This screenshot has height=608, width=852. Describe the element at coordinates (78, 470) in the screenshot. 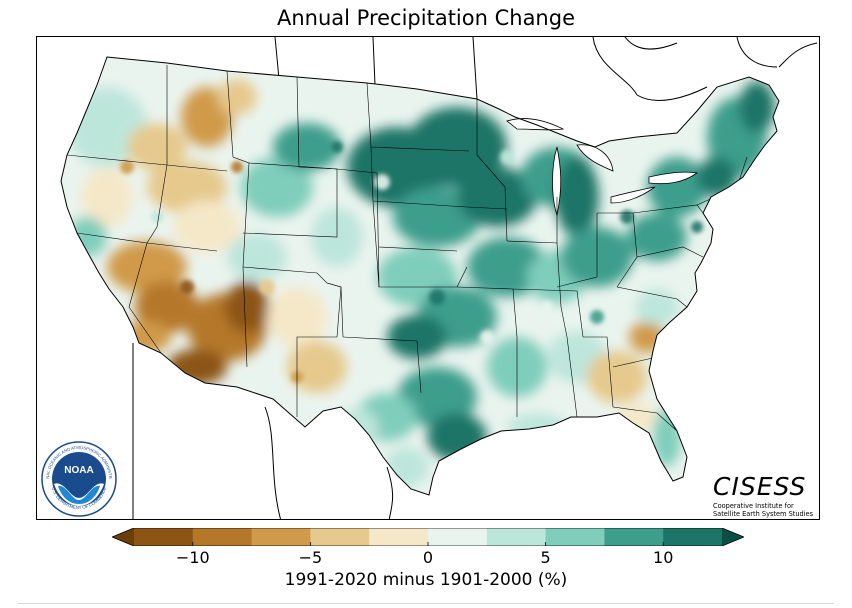

I see `noaa-center-text: NOAA` at that location.